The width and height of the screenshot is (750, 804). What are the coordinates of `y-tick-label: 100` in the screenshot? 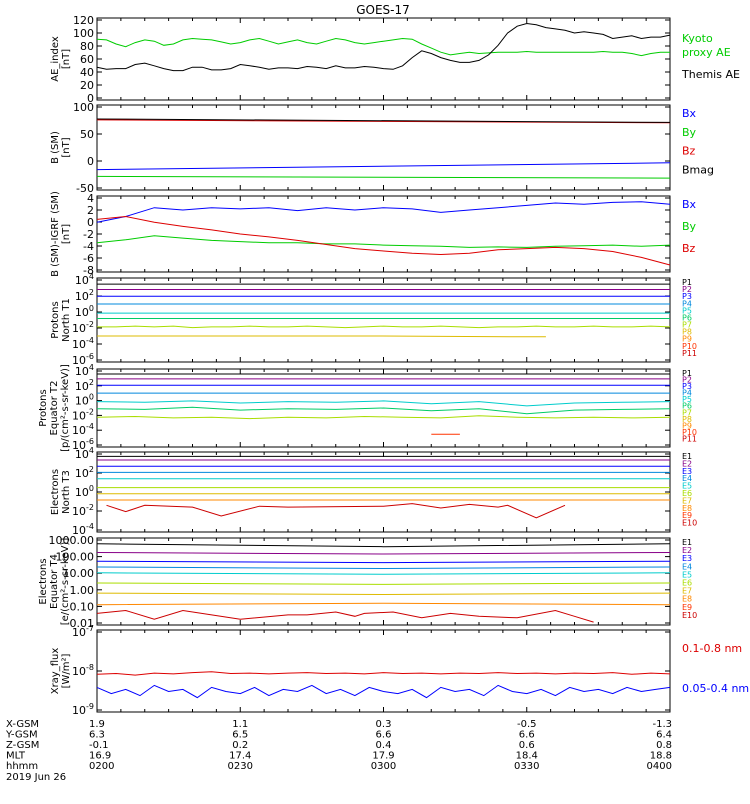 It's located at (83, 107).